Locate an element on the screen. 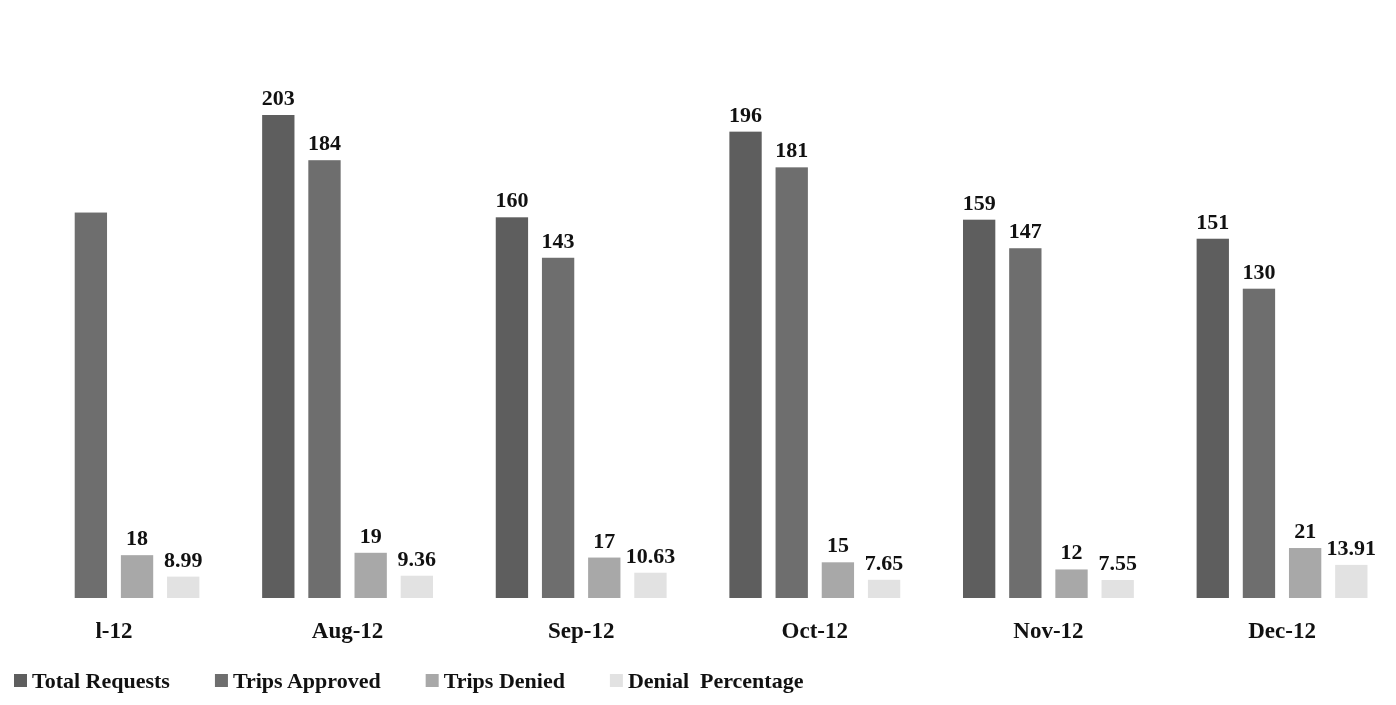 Image resolution: width=1396 pixels, height=705 pixels. data-label: 181 is located at coordinates (792, 150).